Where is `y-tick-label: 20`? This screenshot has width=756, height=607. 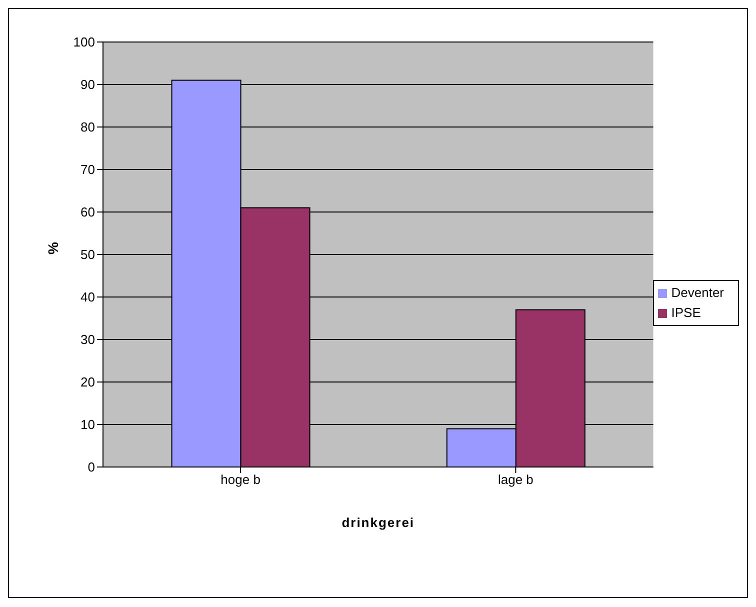 y-tick-label: 20 is located at coordinates (87, 382).